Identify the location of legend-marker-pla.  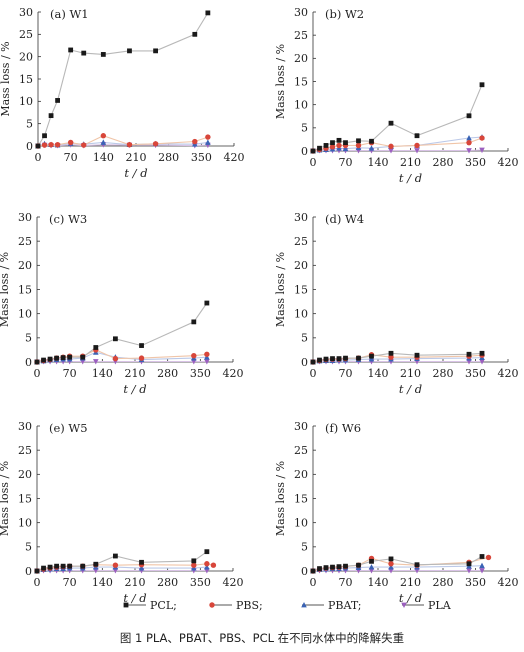
(404, 605).